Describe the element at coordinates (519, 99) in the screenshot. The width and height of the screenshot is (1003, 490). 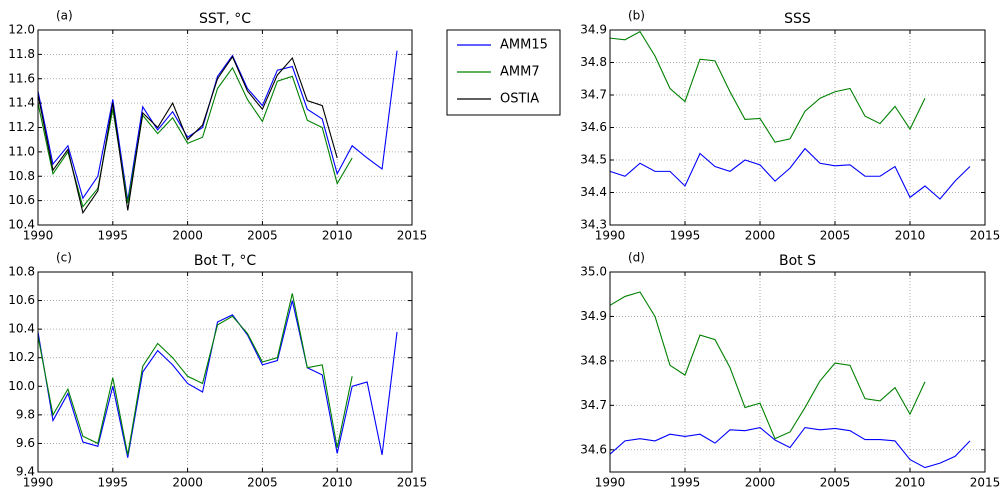
I see `legend-label: OSTIA` at that location.